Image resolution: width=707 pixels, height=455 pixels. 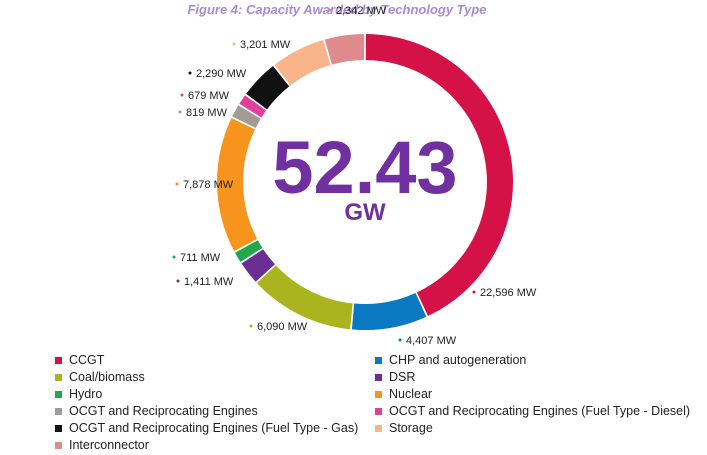 I want to click on data-label-hydro: 711 MW, so click(x=200, y=258).